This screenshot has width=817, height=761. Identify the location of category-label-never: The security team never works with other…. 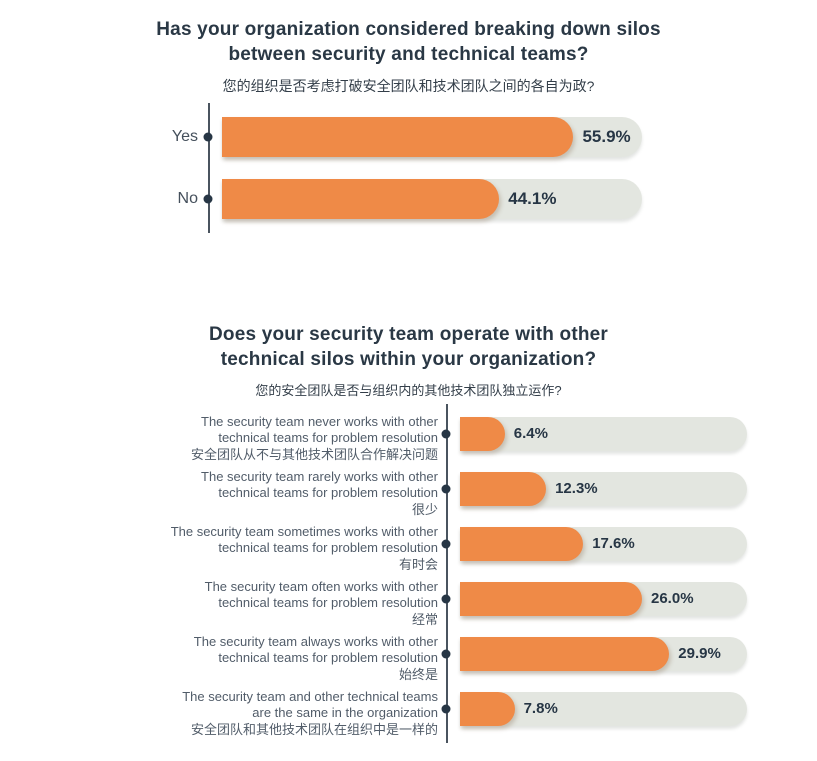
(233, 438).